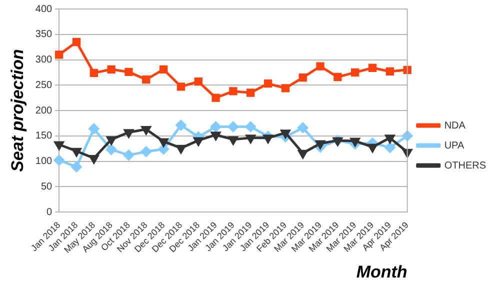  What do you see at coordinates (46, 186) in the screenshot?
I see `y-tick-label: 50` at bounding box center [46, 186].